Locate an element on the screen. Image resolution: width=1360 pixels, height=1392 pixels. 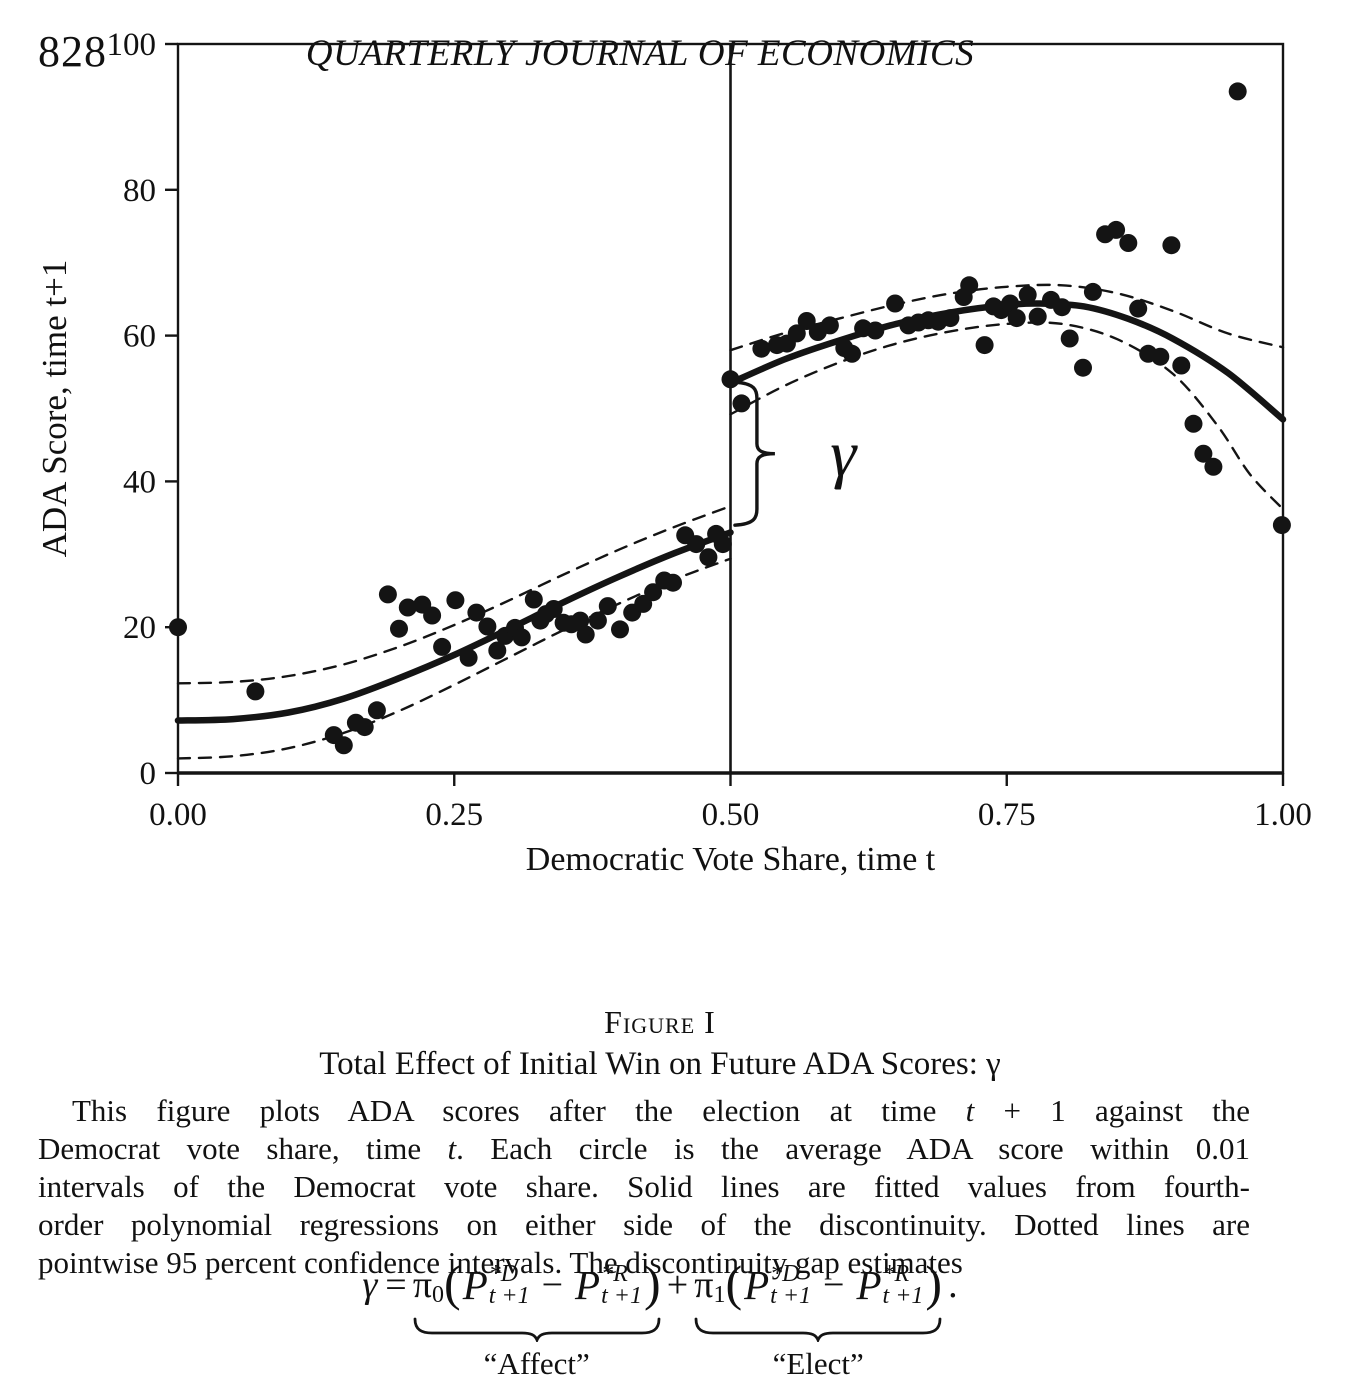
x-tick-label: 0.50 is located at coordinates (731, 815).